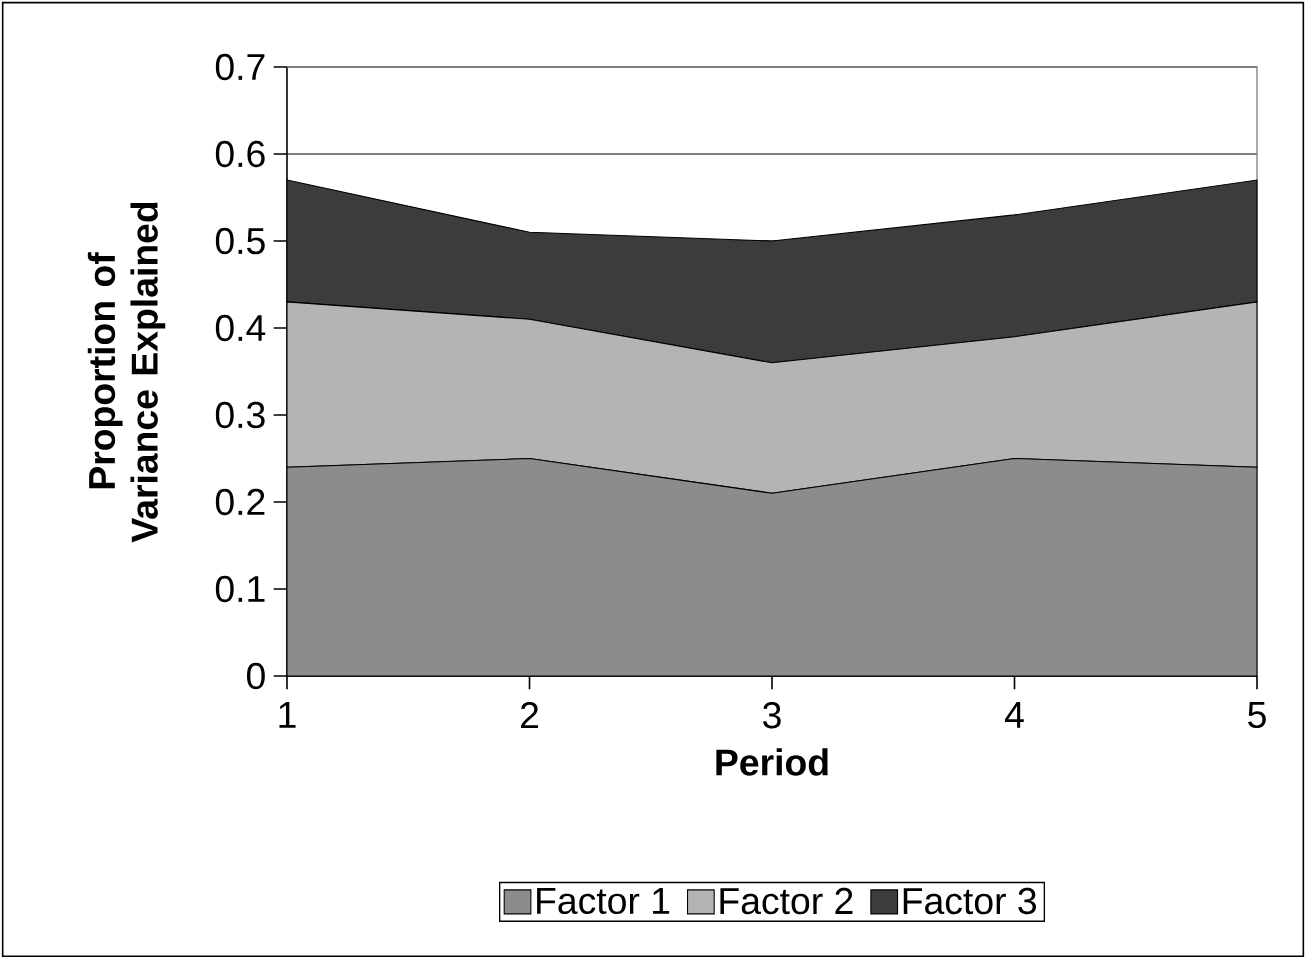  I want to click on y-tick-label: 0.2, so click(240, 502).